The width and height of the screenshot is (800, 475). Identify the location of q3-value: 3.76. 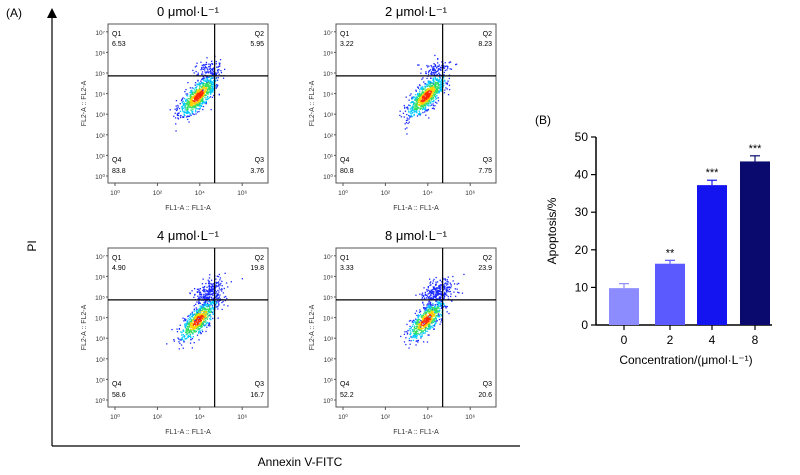
(257, 171).